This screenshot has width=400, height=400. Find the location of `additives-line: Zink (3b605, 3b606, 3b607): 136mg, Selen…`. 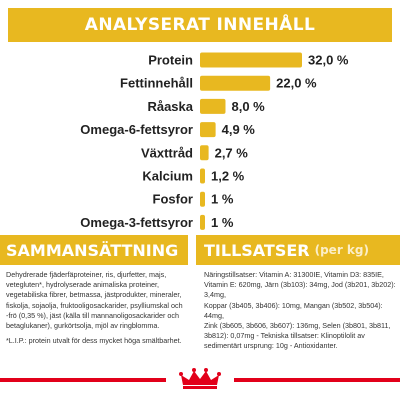

additives-line: Zink (3b605, 3b606, 3b607): 136mg, Selen… is located at coordinates (297, 326).